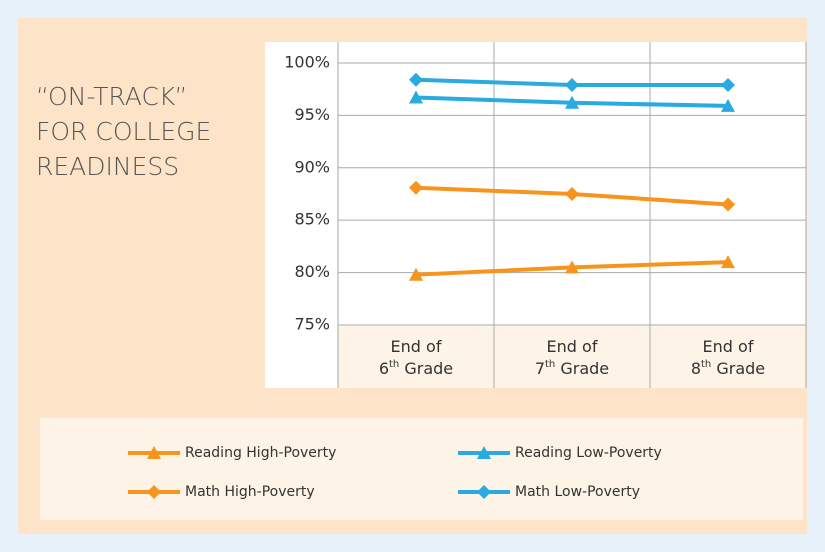 The width and height of the screenshot is (825, 552). Describe the element at coordinates (312, 271) in the screenshot. I see `y-tick-label: 80%` at that location.